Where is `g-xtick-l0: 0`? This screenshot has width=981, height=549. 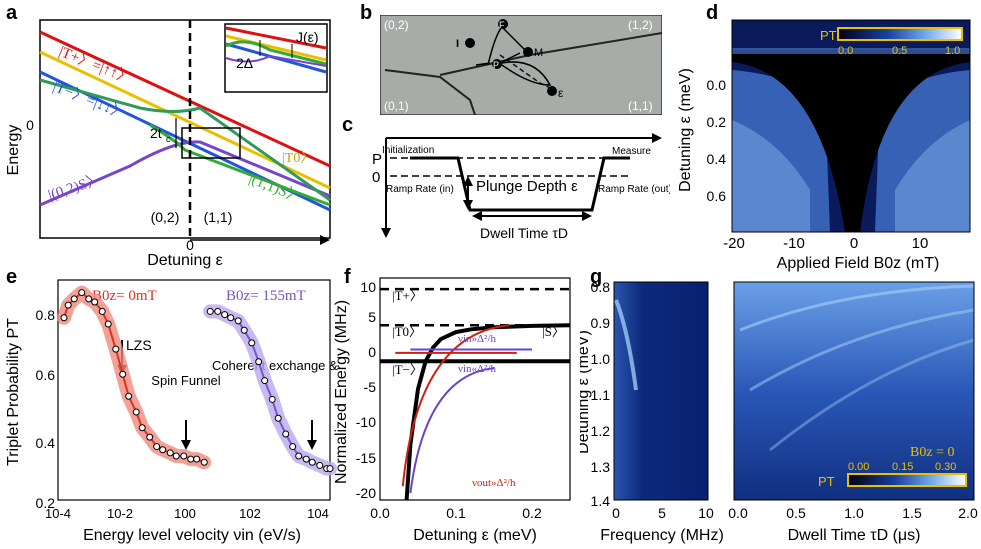
g-xtick-l0: 0 is located at coordinates (616, 513).